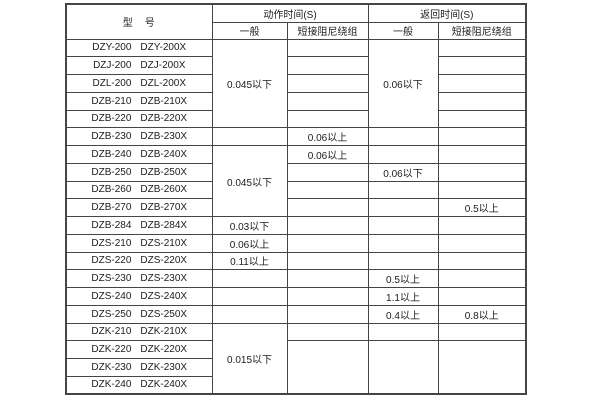 The width and height of the screenshot is (600, 400). What do you see at coordinates (296, 278) in the screenshot?
I see `table-row: DZS-230 DZS-230X 0.5以上` at bounding box center [296, 278].